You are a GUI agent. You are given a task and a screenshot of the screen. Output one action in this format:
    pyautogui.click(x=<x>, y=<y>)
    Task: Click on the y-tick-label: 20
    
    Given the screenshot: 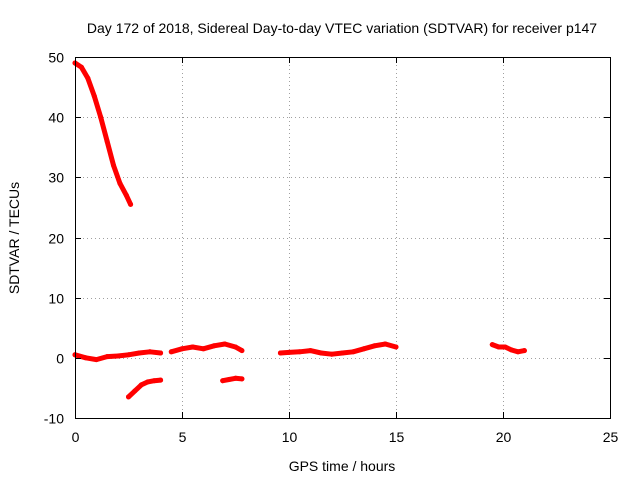 What is the action you would take?
    pyautogui.click(x=56, y=239)
    